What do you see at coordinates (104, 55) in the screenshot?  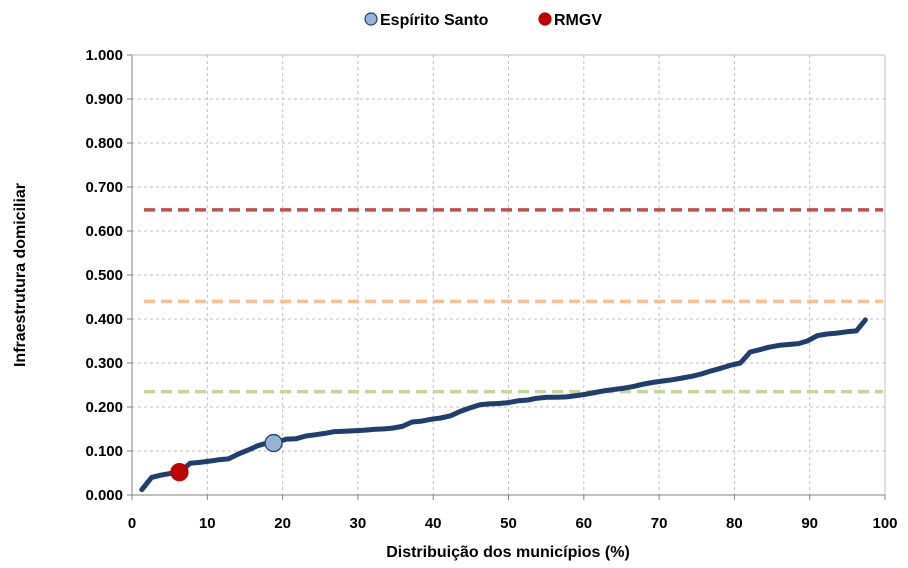 I see `y-tick-label: 1.000` at bounding box center [104, 55].